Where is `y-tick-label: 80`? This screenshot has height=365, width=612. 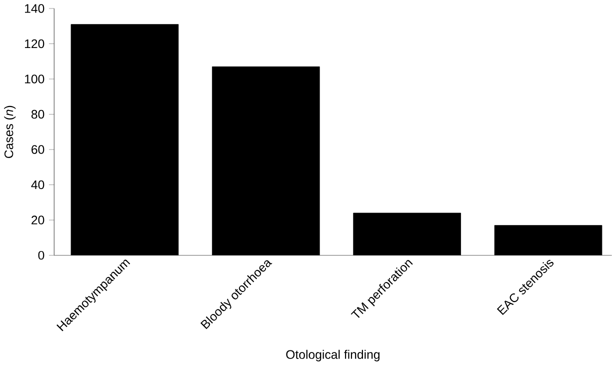
y-tick-label: 80 is located at coordinates (37, 114).